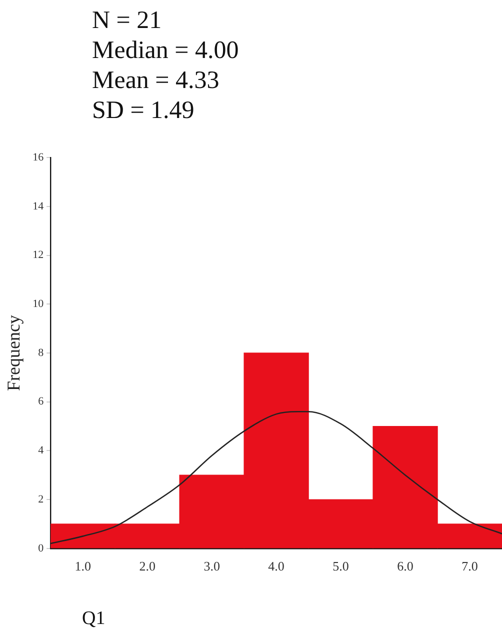 Image resolution: width=502 pixels, height=642 pixels. Describe the element at coordinates (405, 566) in the screenshot. I see `x-tick-label: 6.0` at that location.